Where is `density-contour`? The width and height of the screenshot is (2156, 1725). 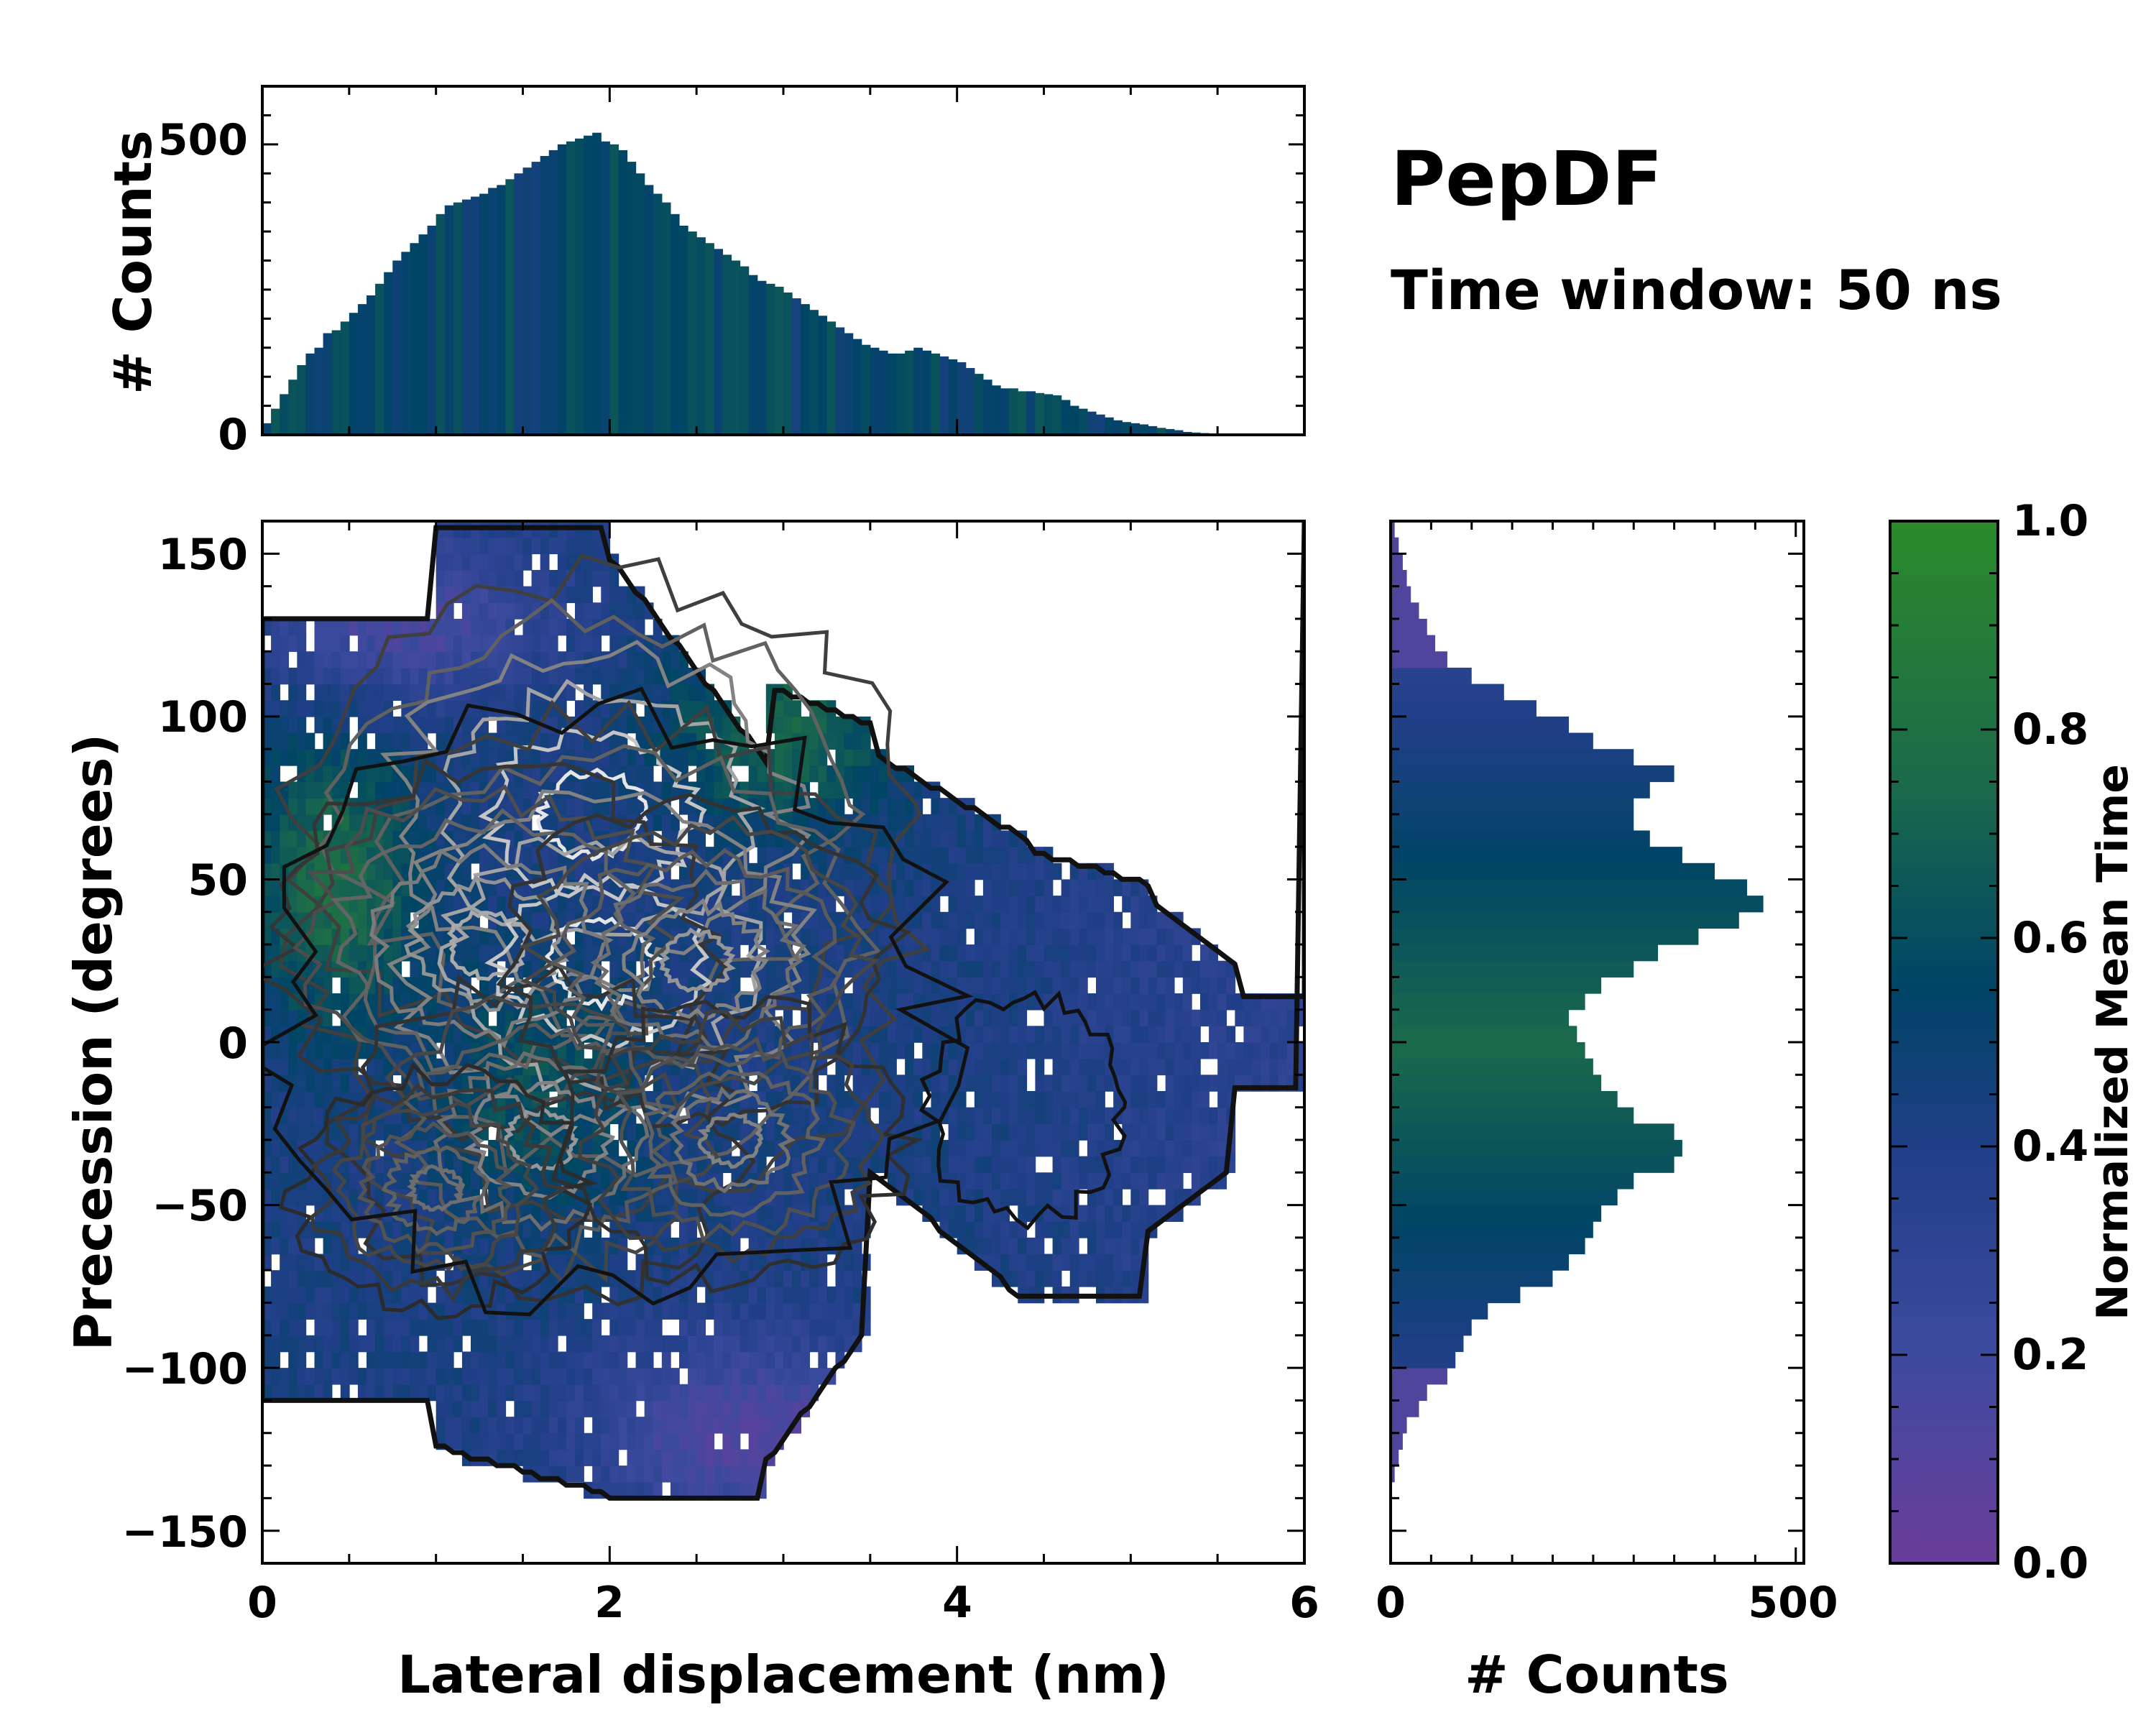
density-contour is located at coordinates (737, 1144).